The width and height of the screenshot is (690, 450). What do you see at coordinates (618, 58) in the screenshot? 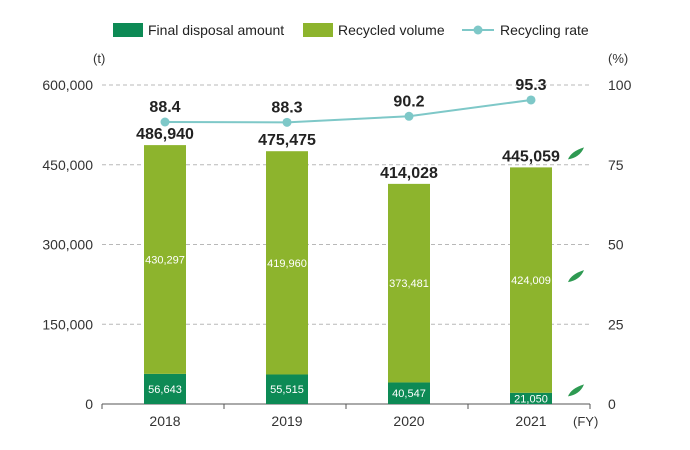
I see `y-right-unit: (%)` at bounding box center [618, 58].